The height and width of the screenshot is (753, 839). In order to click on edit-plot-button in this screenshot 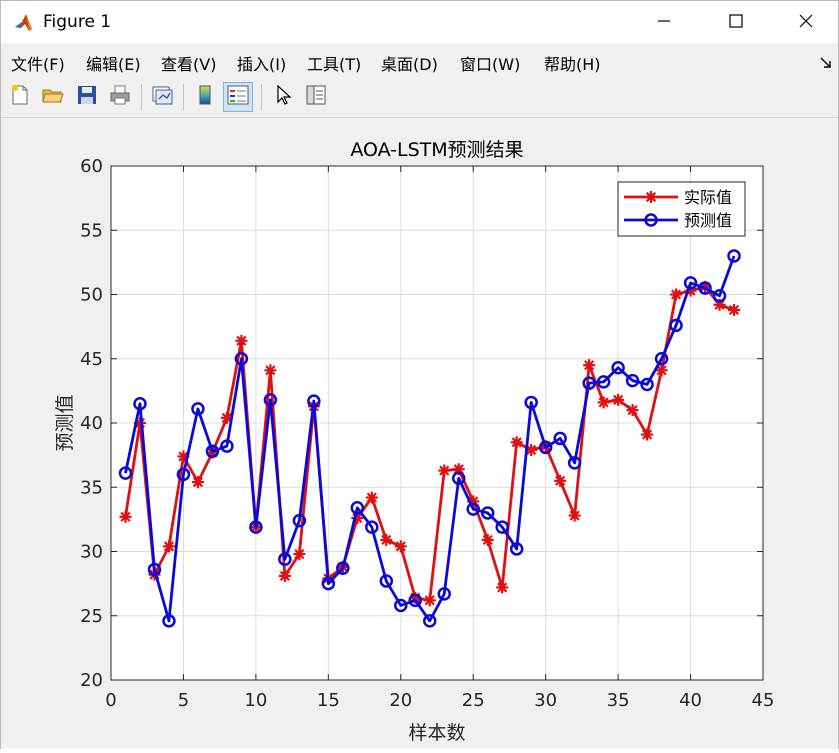, I will do `click(284, 97)`.